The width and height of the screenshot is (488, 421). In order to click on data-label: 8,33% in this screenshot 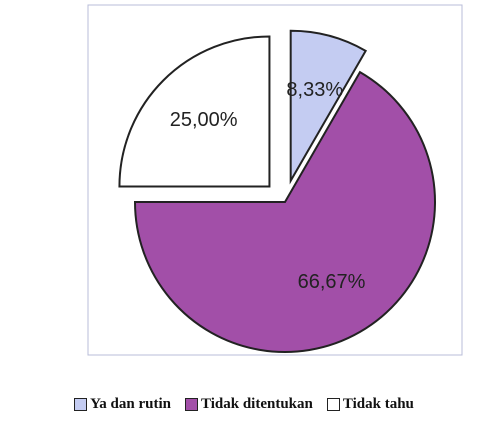, I will do `click(314, 90)`.